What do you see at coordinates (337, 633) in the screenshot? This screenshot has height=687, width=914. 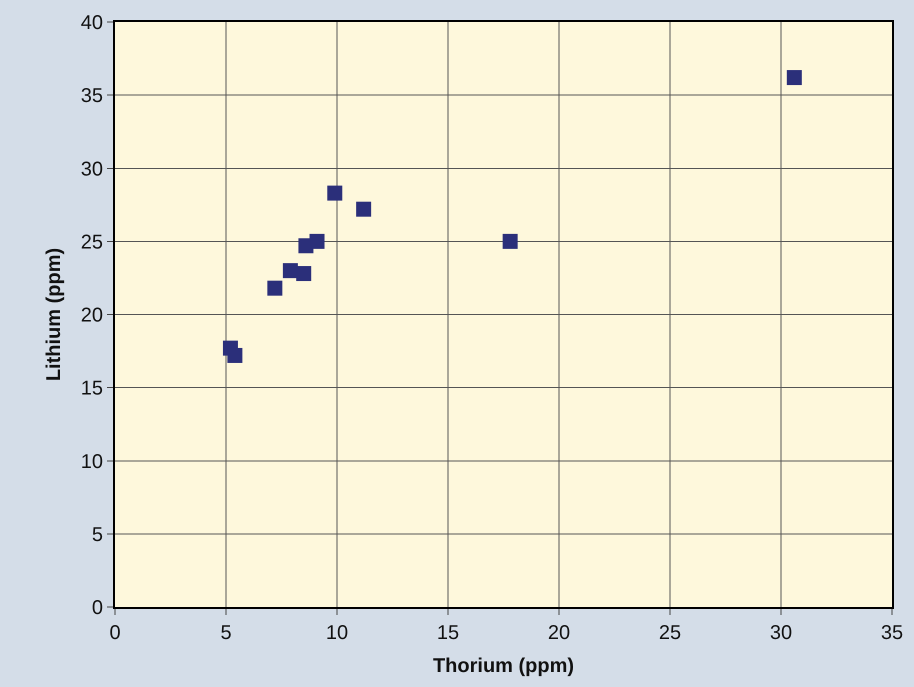 I see `x-tick-label: 10` at bounding box center [337, 633].